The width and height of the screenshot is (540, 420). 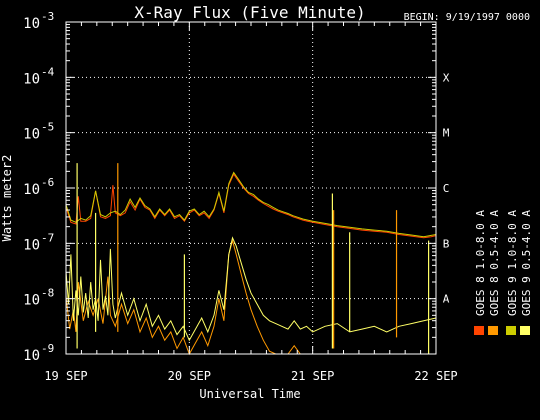 I want to click on y-axis-label: Watts meter2, so click(x=7, y=198).